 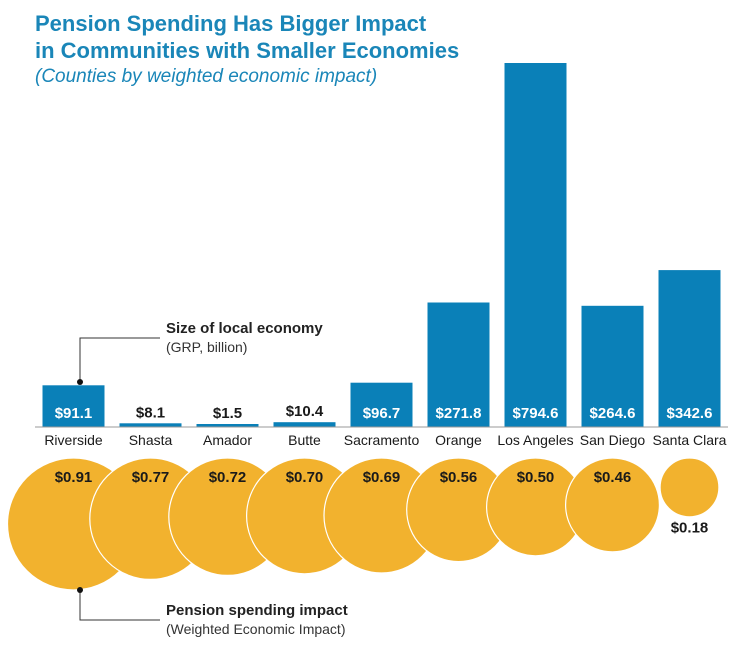 I want to click on bubble-value-label: $0.56, so click(x=459, y=477).